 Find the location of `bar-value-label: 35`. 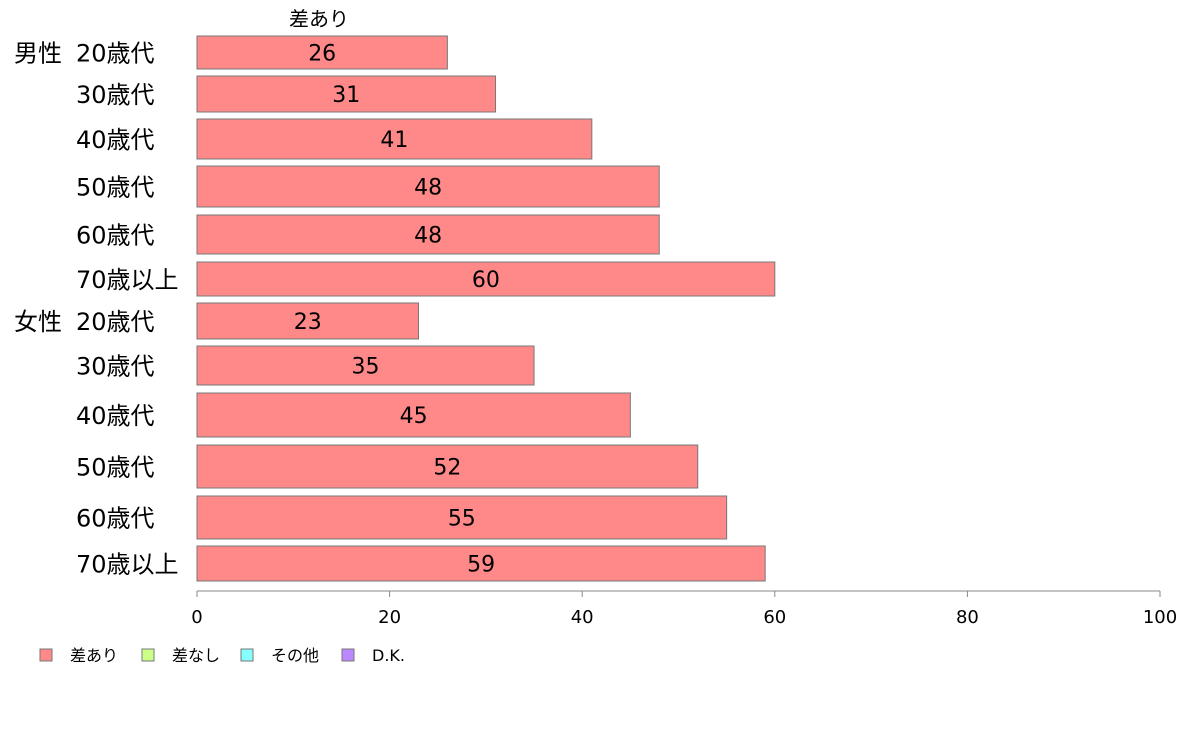

bar-value-label: 35 is located at coordinates (366, 367).